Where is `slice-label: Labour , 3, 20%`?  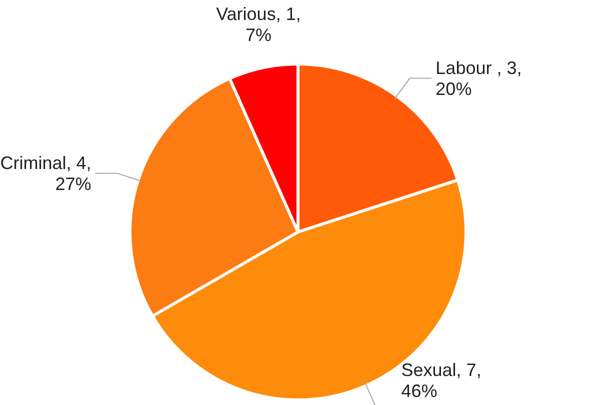 slice-label: Labour , 3, 20% is located at coordinates (479, 78).